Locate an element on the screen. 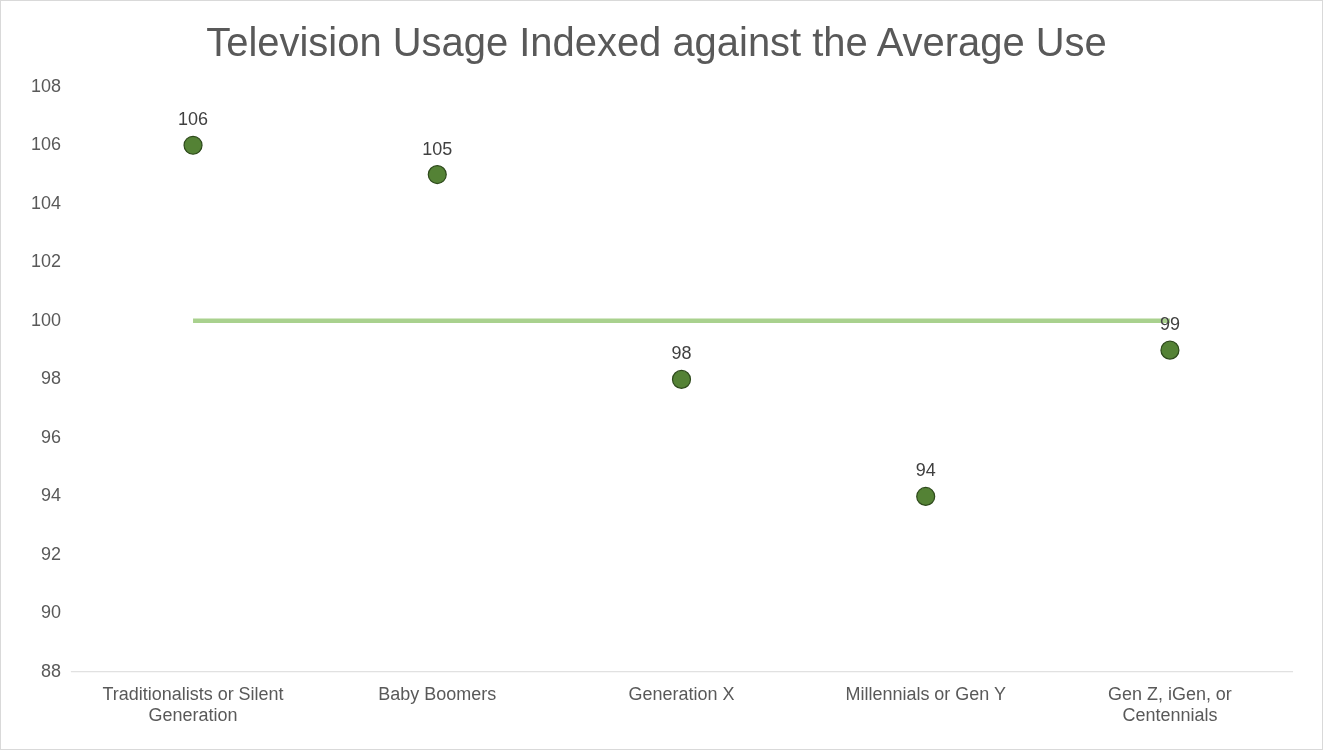 The image size is (1325, 752). data-label: 98 is located at coordinates (681, 353).